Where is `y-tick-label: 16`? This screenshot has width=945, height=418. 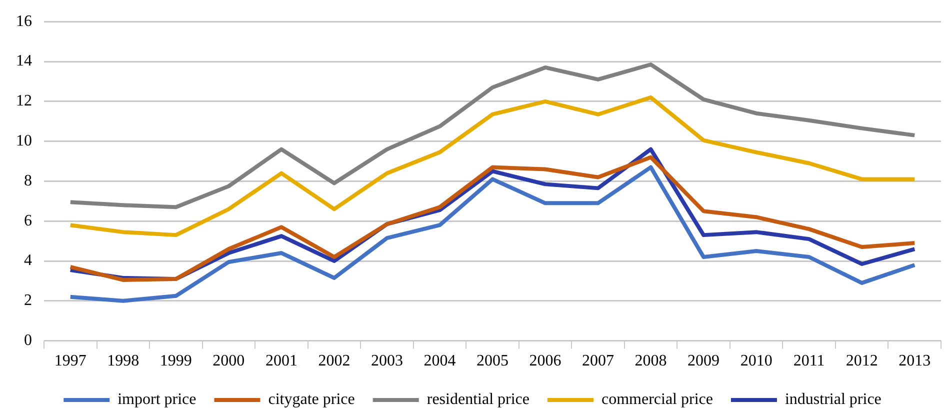 y-tick-label: 16 is located at coordinates (24, 21).